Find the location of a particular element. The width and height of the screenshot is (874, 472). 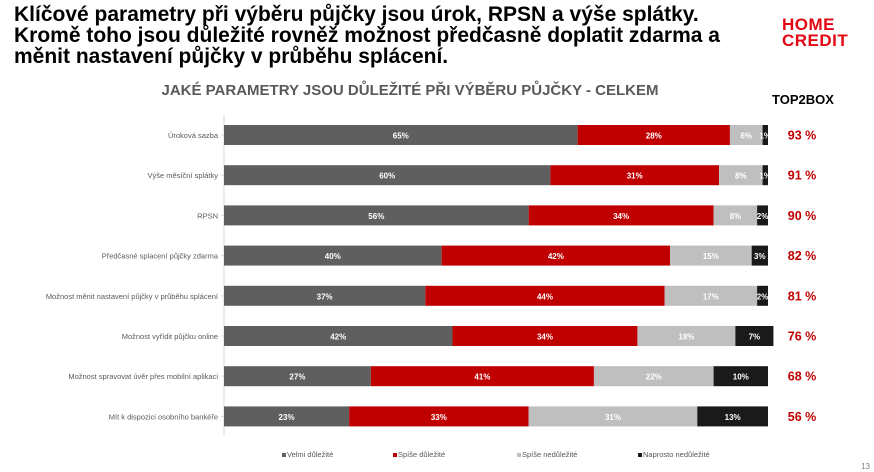

legend-label: Spíše důležité is located at coordinates (421, 454).